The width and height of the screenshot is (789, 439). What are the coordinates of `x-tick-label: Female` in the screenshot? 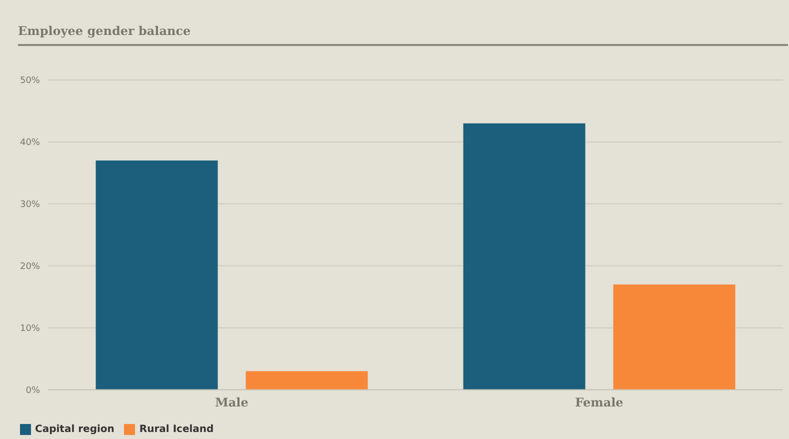 It's located at (599, 402).